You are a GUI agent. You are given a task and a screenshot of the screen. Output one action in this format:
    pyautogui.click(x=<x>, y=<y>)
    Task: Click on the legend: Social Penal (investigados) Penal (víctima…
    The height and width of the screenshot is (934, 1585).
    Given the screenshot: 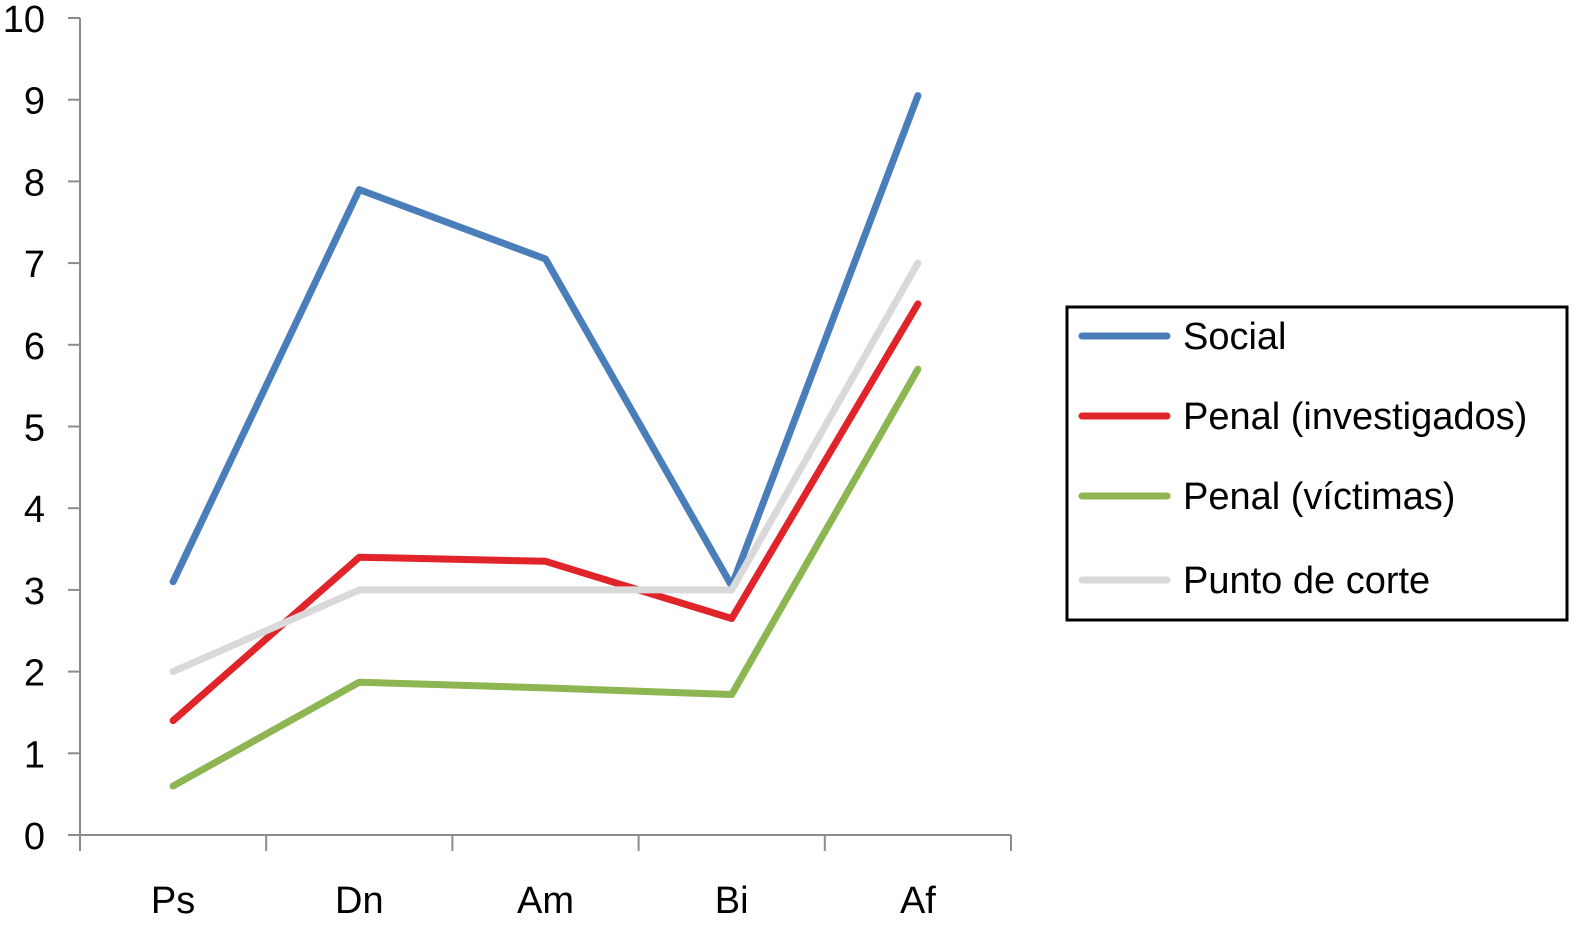 What is the action you would take?
    pyautogui.click(x=1317, y=463)
    